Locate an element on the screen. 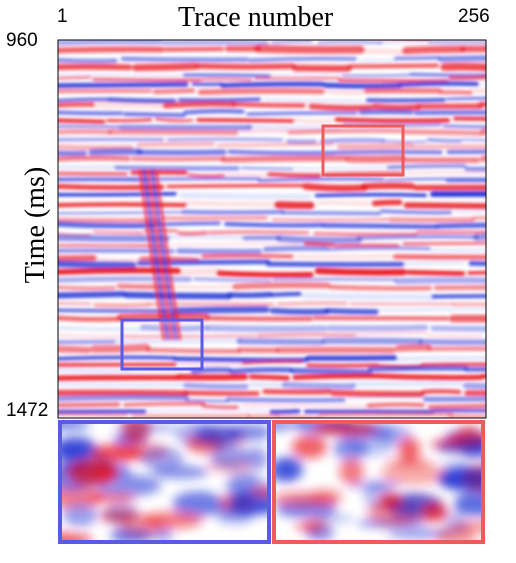 This screenshot has width=516, height=563. blue-highlight-box is located at coordinates (162, 344).